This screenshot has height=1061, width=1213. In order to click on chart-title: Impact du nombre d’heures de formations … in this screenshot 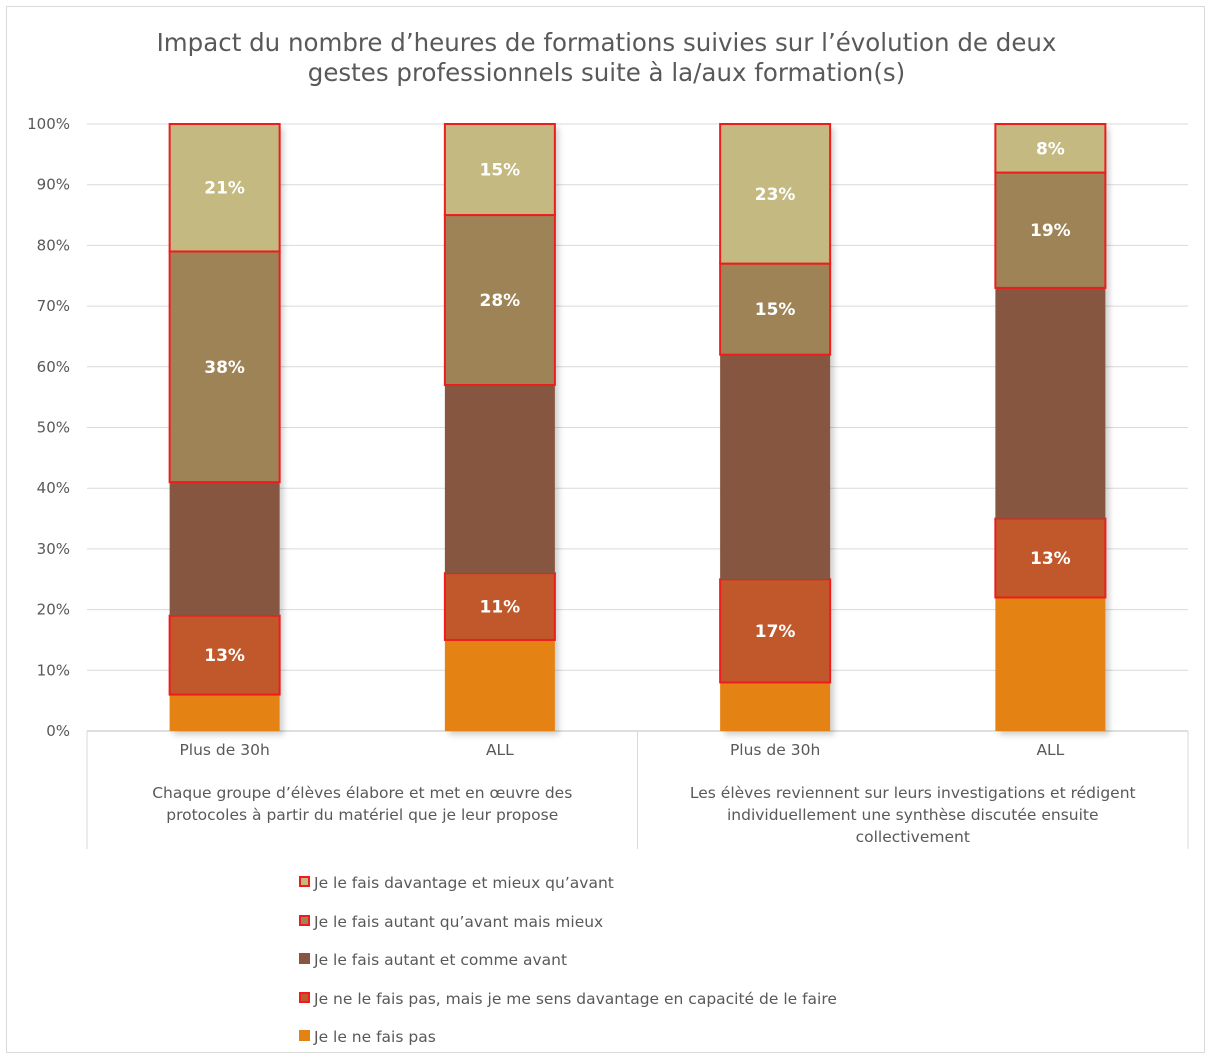, I will do `click(606, 58)`.